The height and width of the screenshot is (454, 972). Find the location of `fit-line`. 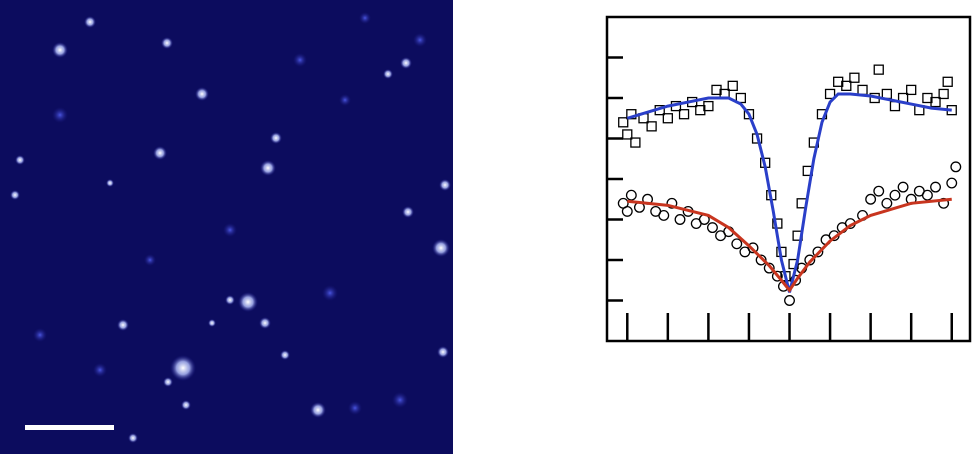

fit-line is located at coordinates (789, 245).